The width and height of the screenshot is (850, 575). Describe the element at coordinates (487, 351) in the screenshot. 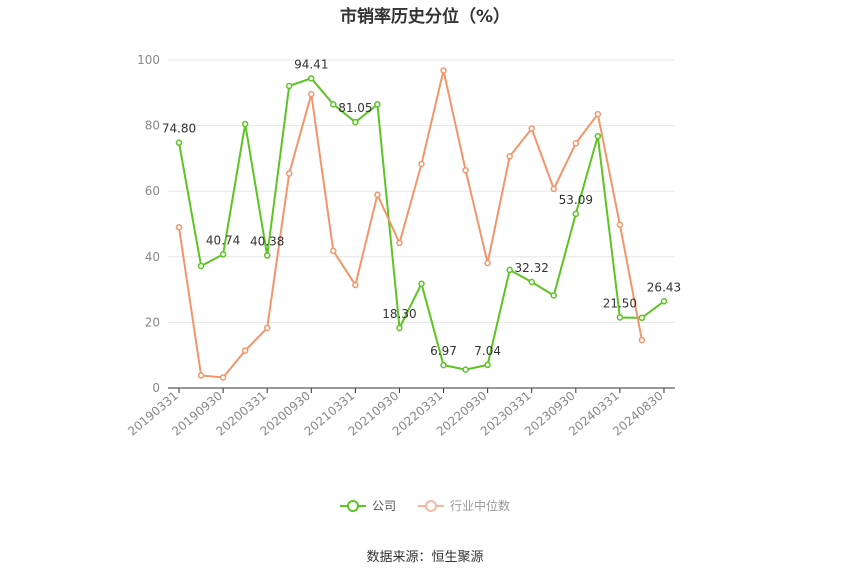

I see `data-label: 7.04` at that location.